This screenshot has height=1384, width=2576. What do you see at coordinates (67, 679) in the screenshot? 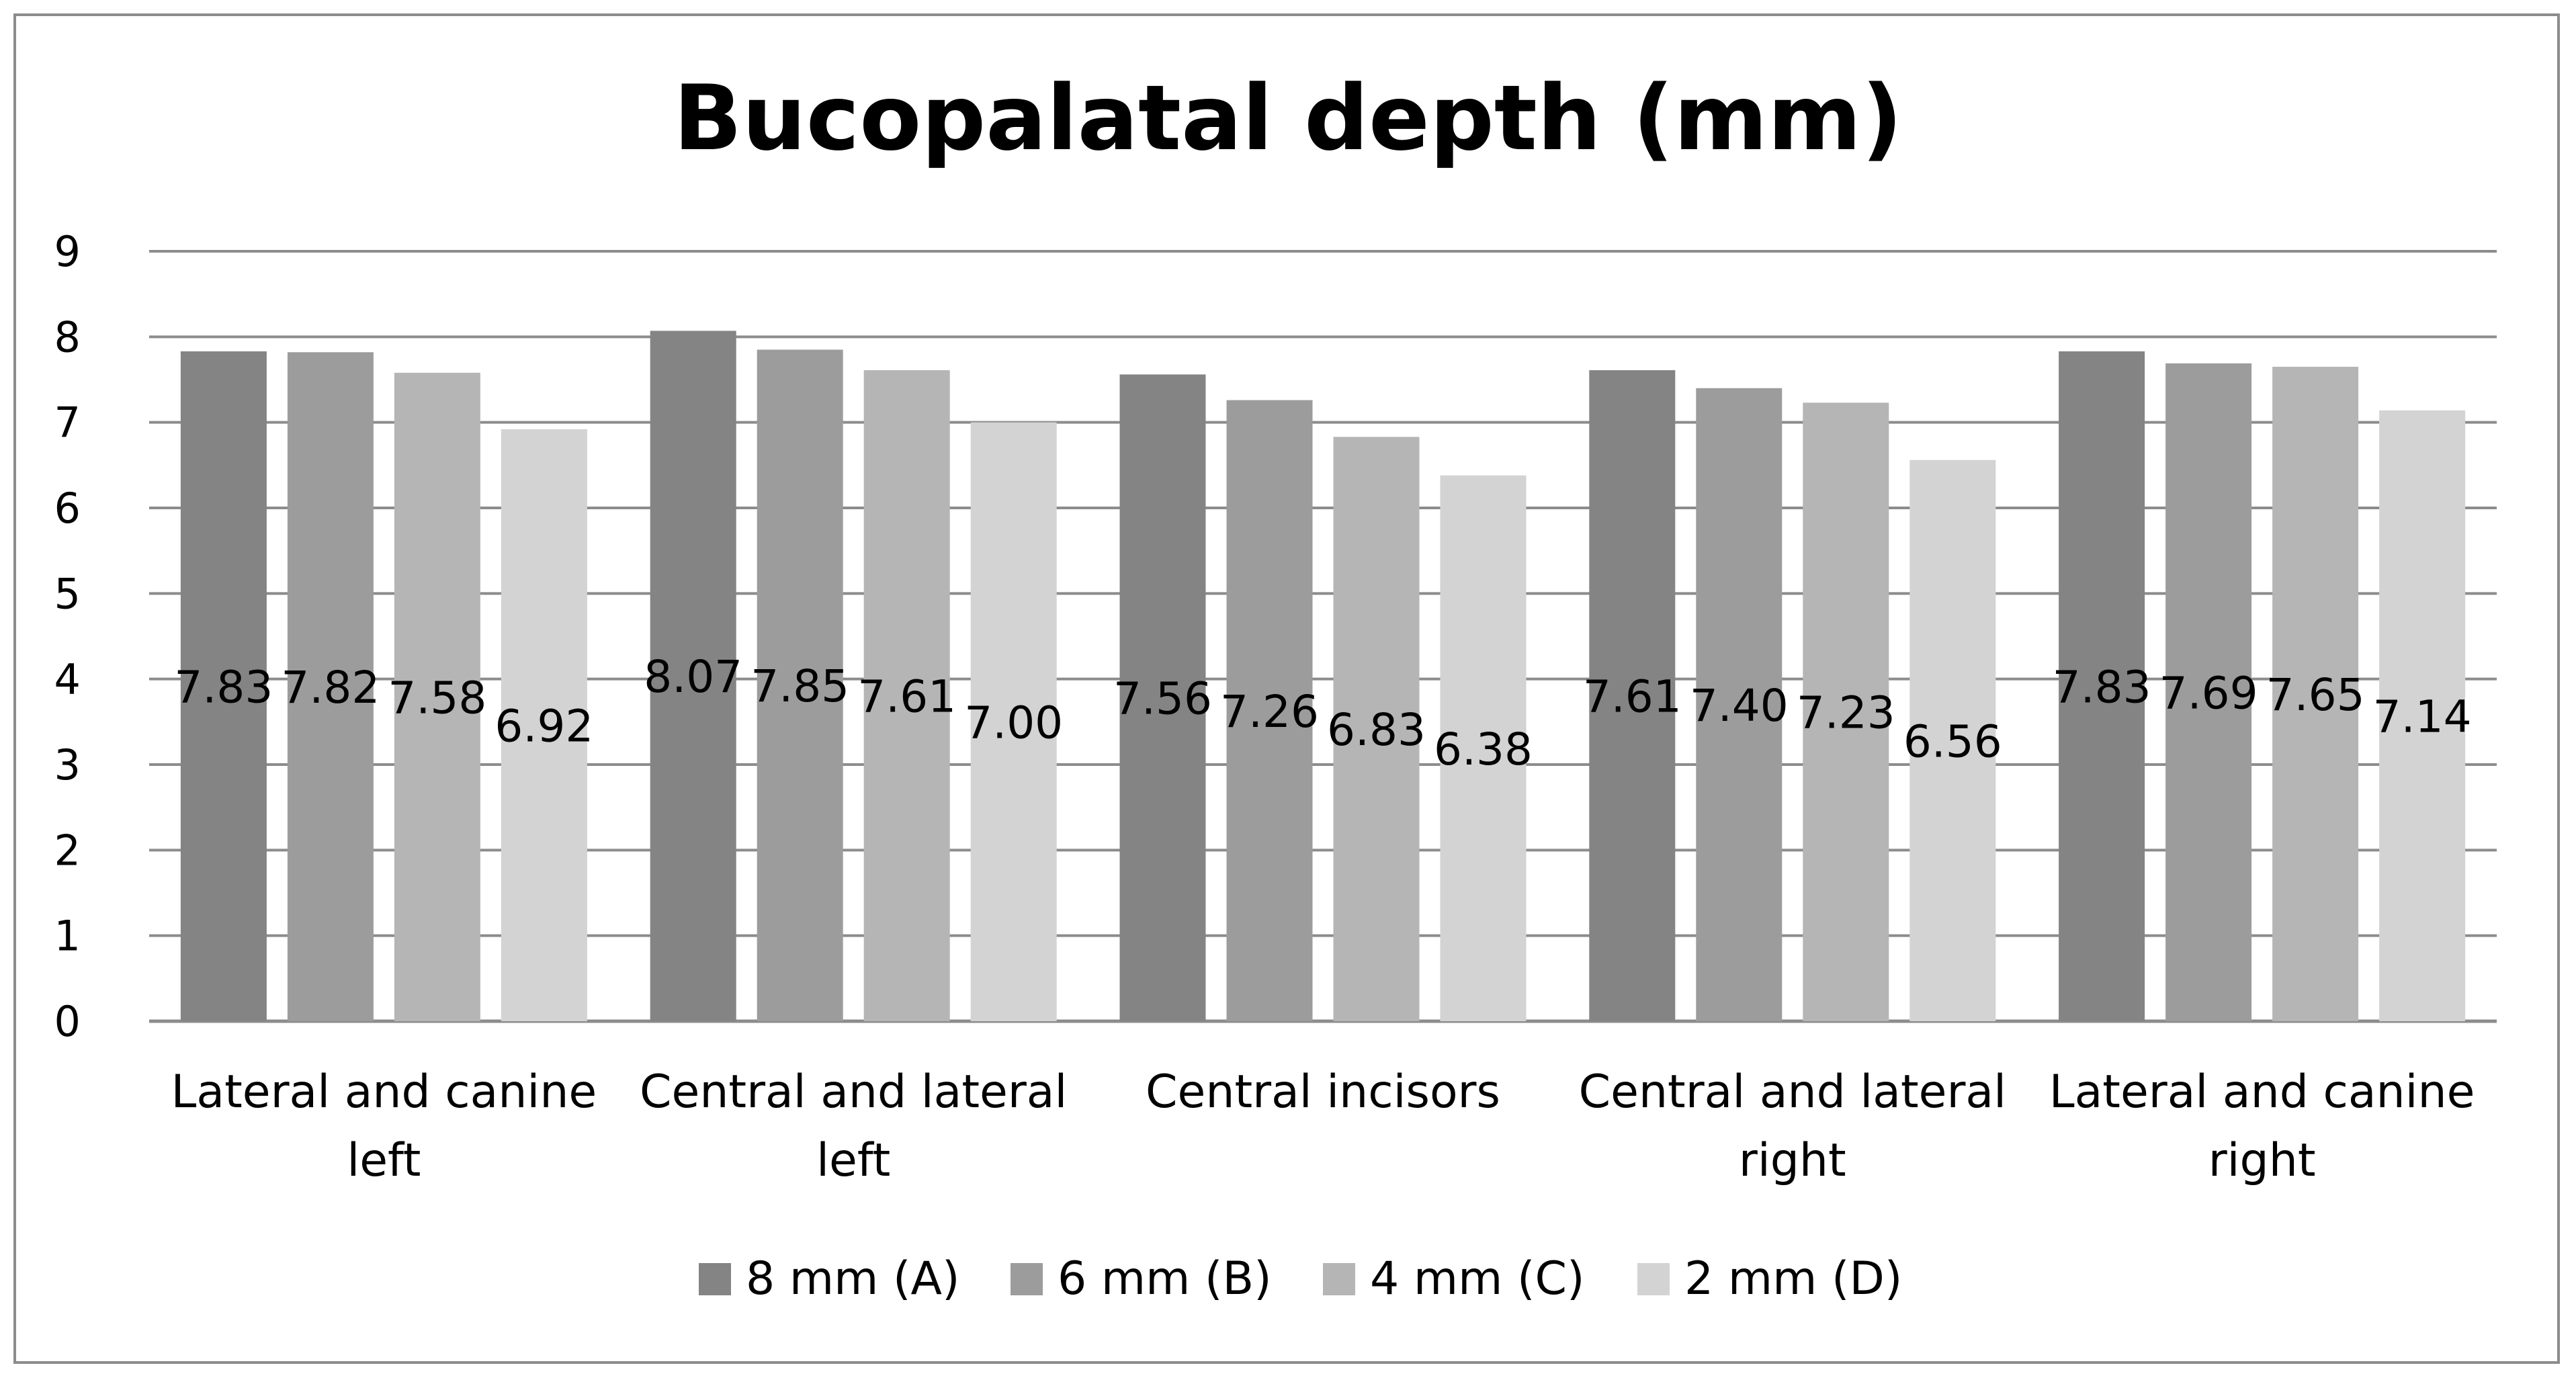
I see `y-tick-label: 4` at bounding box center [67, 679].